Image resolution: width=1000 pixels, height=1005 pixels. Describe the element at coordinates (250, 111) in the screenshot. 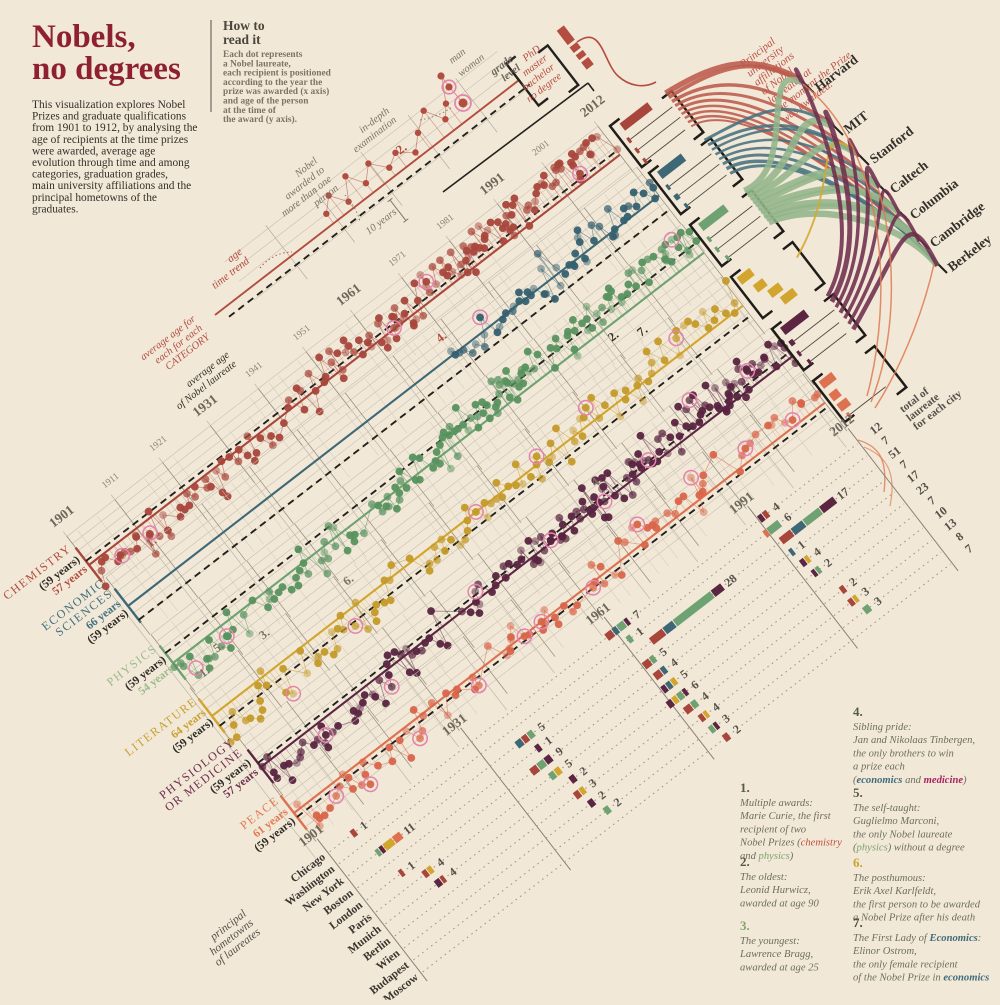

I see `svg-text: at the time of` at that location.